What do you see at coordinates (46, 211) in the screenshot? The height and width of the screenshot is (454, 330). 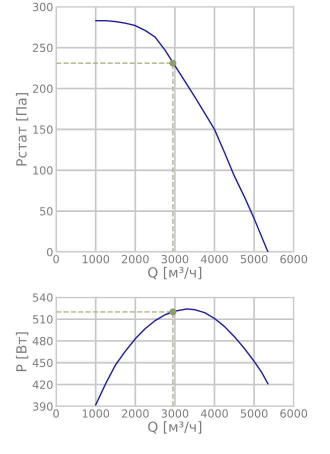 I see `y-tick-label: 50` at bounding box center [46, 211].